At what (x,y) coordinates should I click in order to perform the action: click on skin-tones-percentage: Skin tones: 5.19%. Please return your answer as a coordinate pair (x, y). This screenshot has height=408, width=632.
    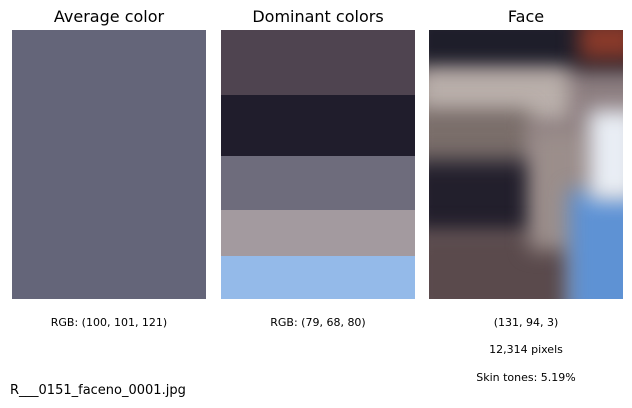
    Looking at the image, I should click on (526, 377).